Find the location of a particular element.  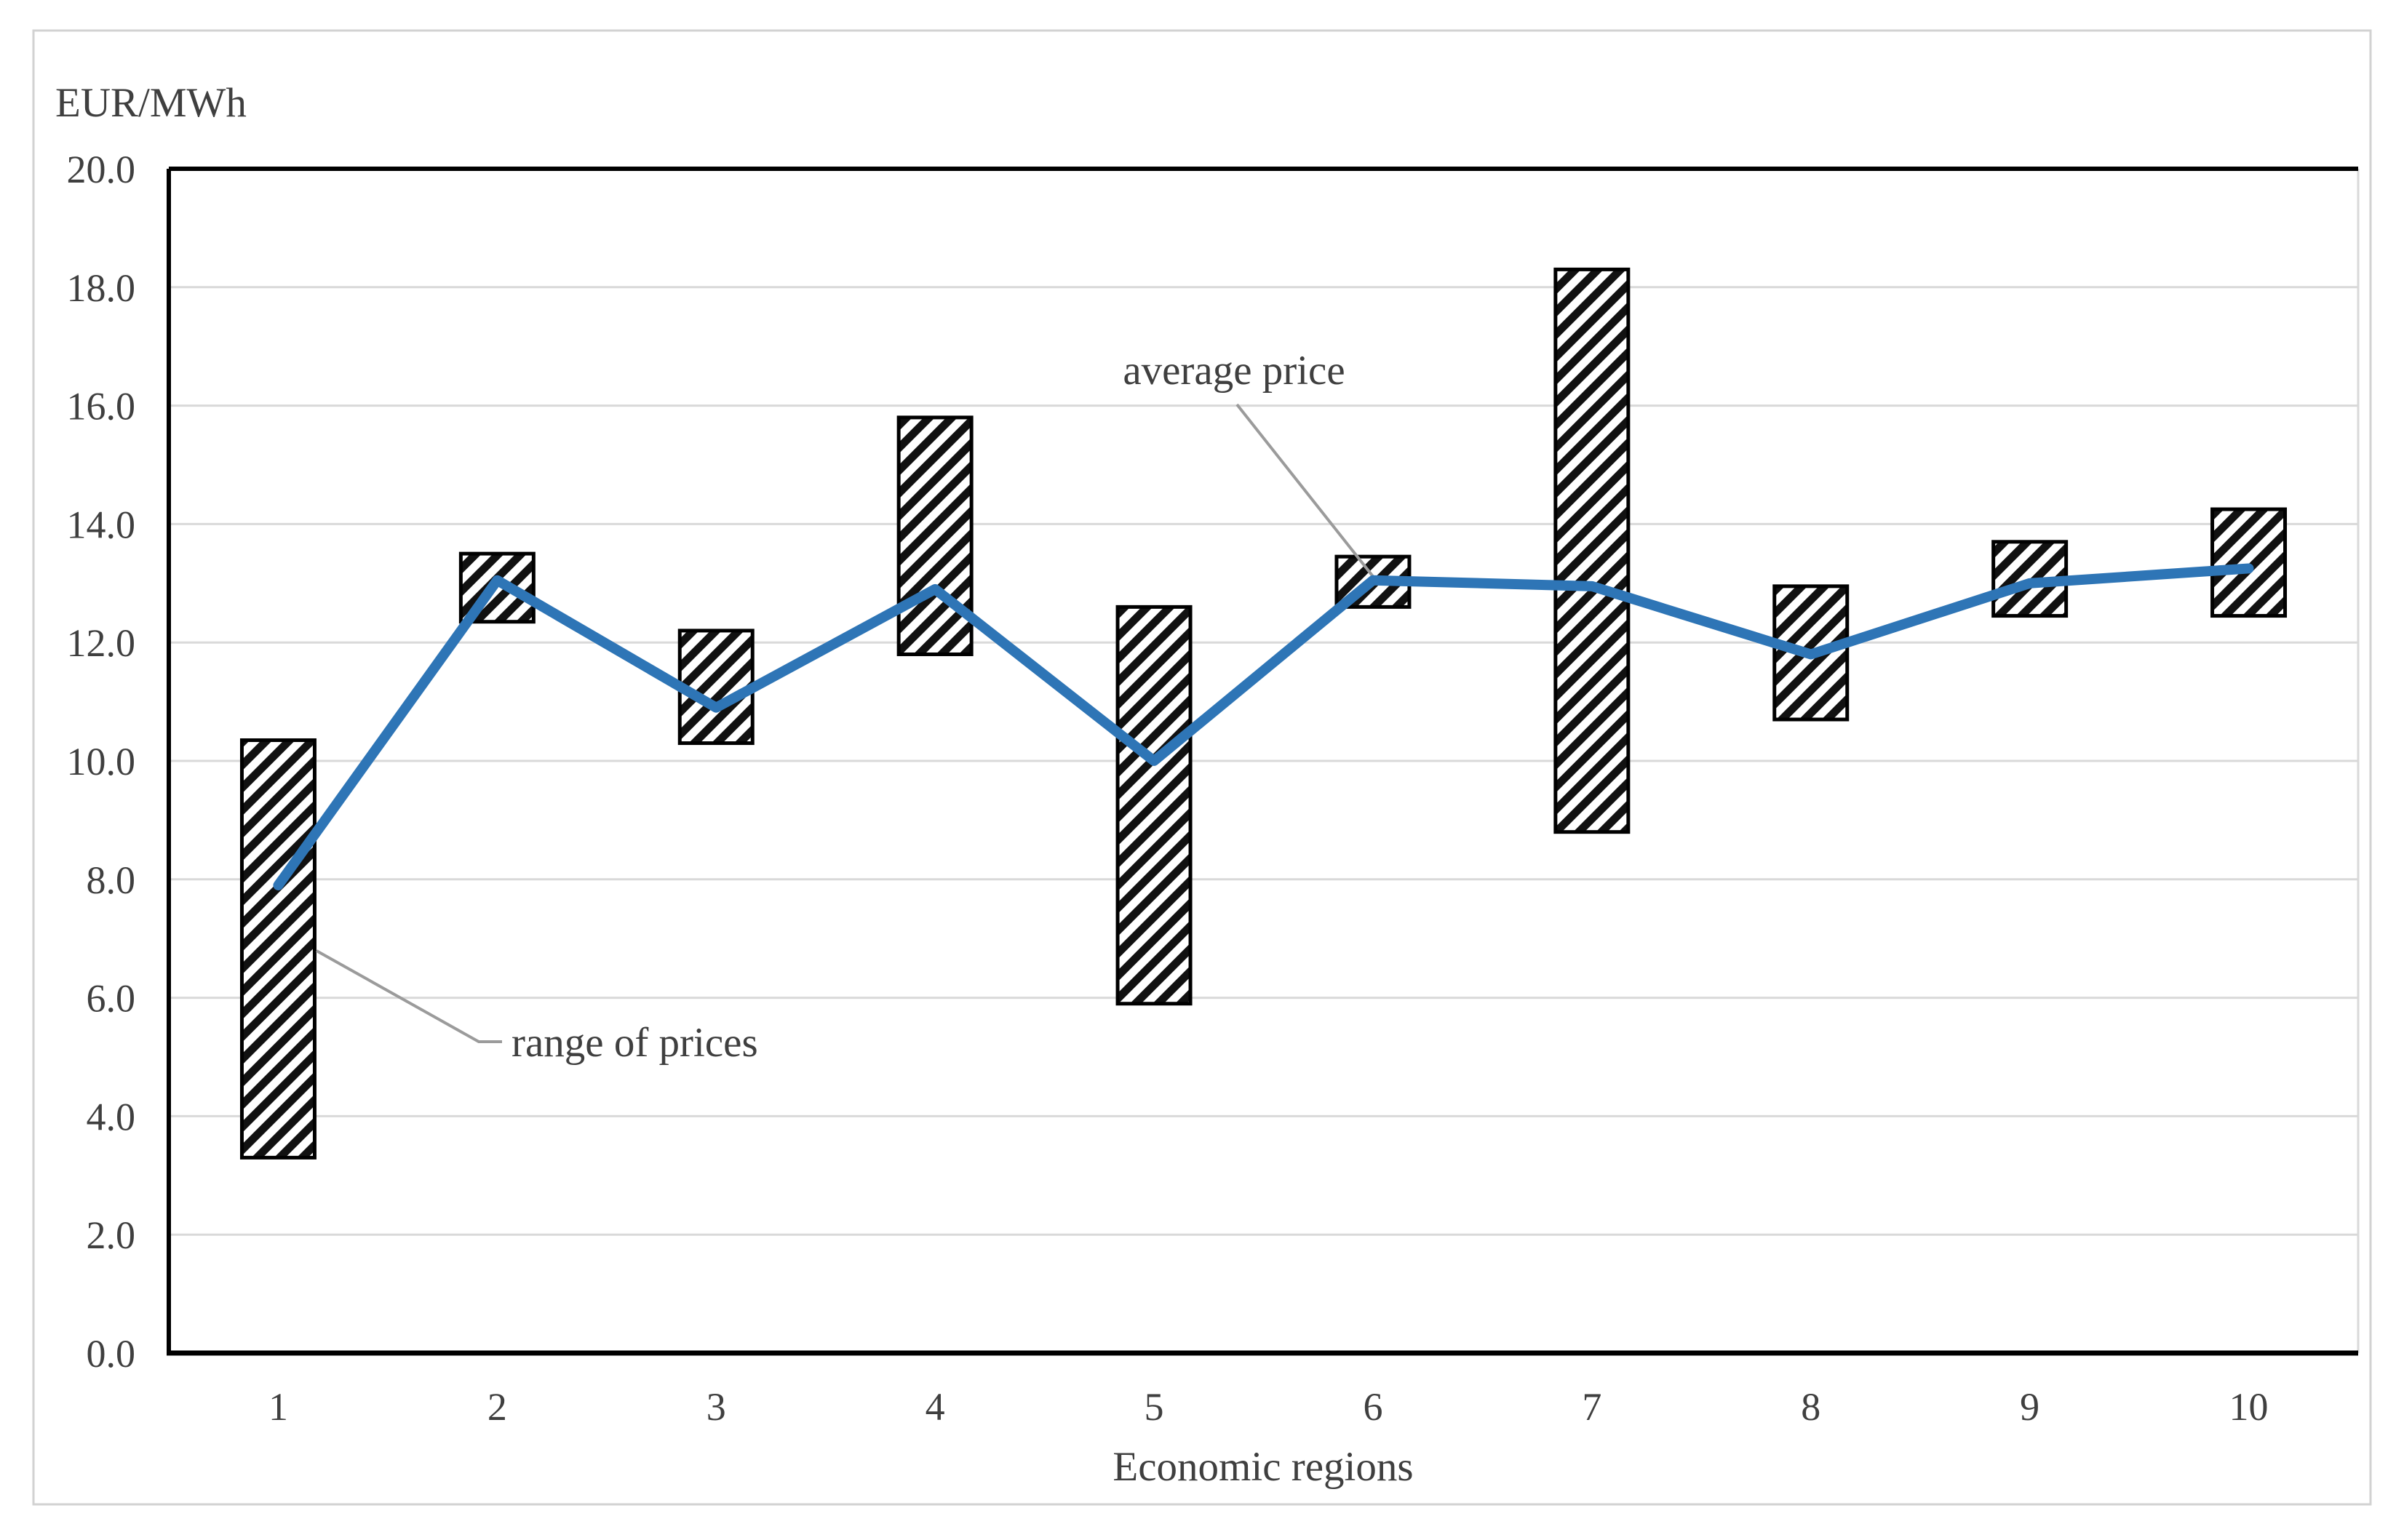

range-of-prices-annotation: range of prices is located at coordinates (635, 1043).